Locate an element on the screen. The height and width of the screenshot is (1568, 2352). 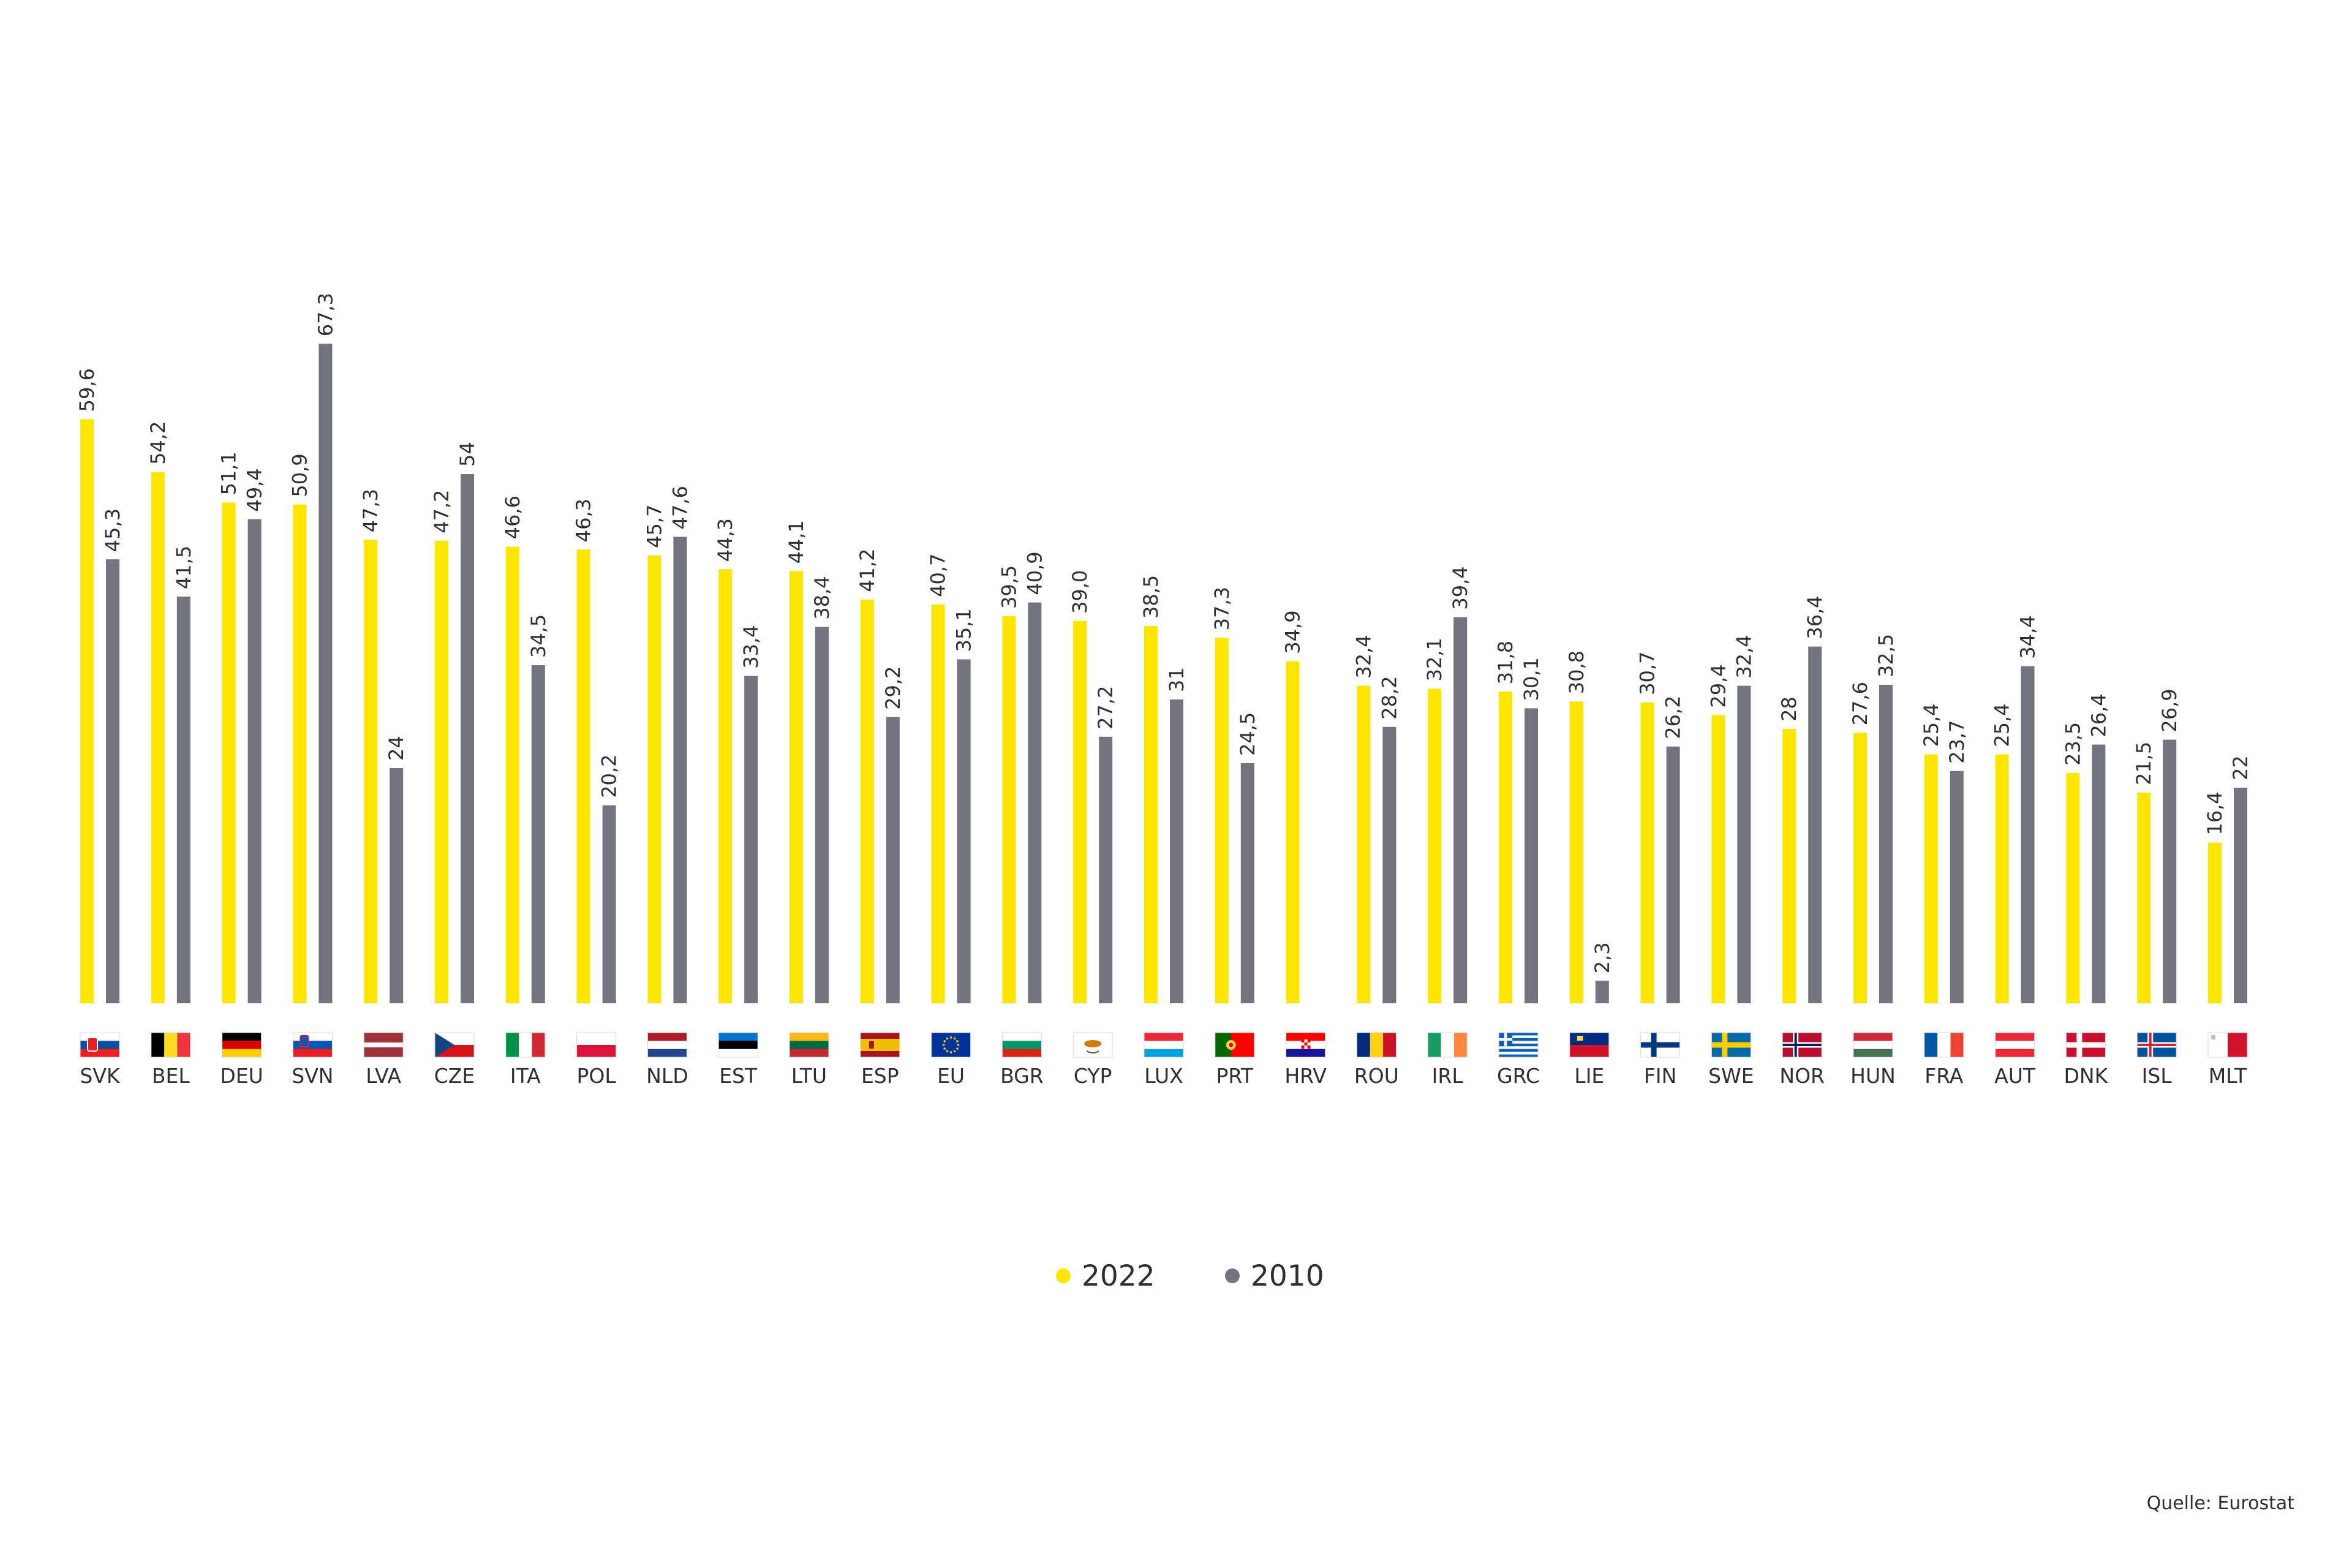
value-label-2022-fin: 30,7 is located at coordinates (1648, 674).